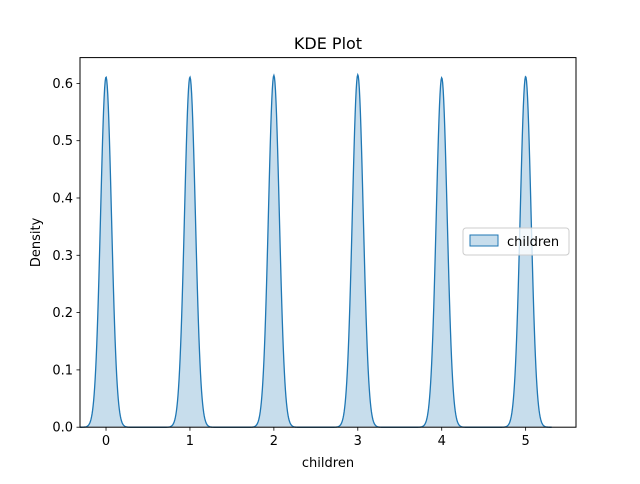 This screenshot has height=484, width=640. Describe the element at coordinates (62, 84) in the screenshot. I see `y-tick-label: 0.6` at that location.